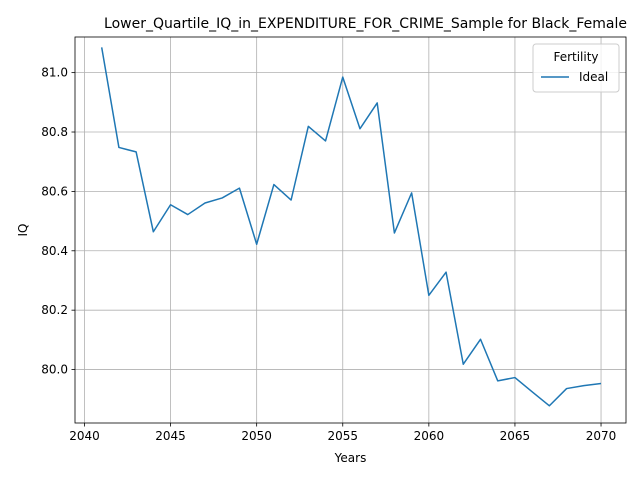  I want to click on y-tick-label: 80.8, so click(54, 132).